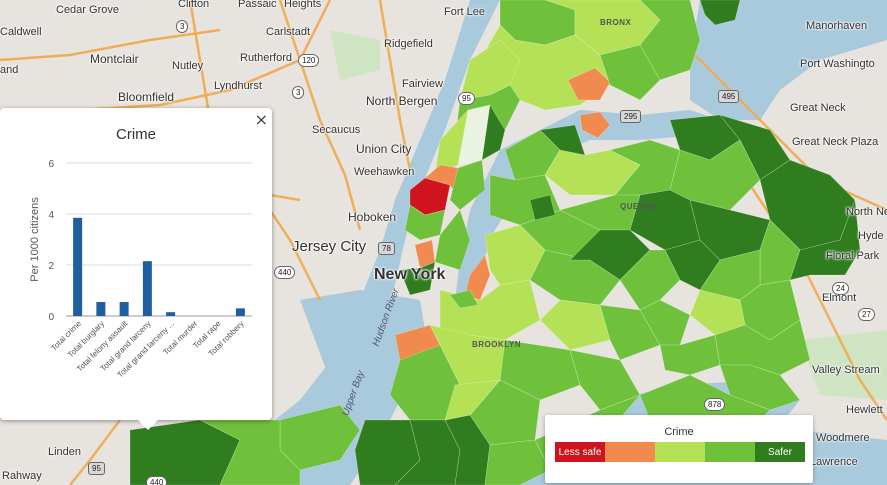 The height and width of the screenshot is (485, 887). I want to click on route-shield-s440: 440, so click(285, 272).